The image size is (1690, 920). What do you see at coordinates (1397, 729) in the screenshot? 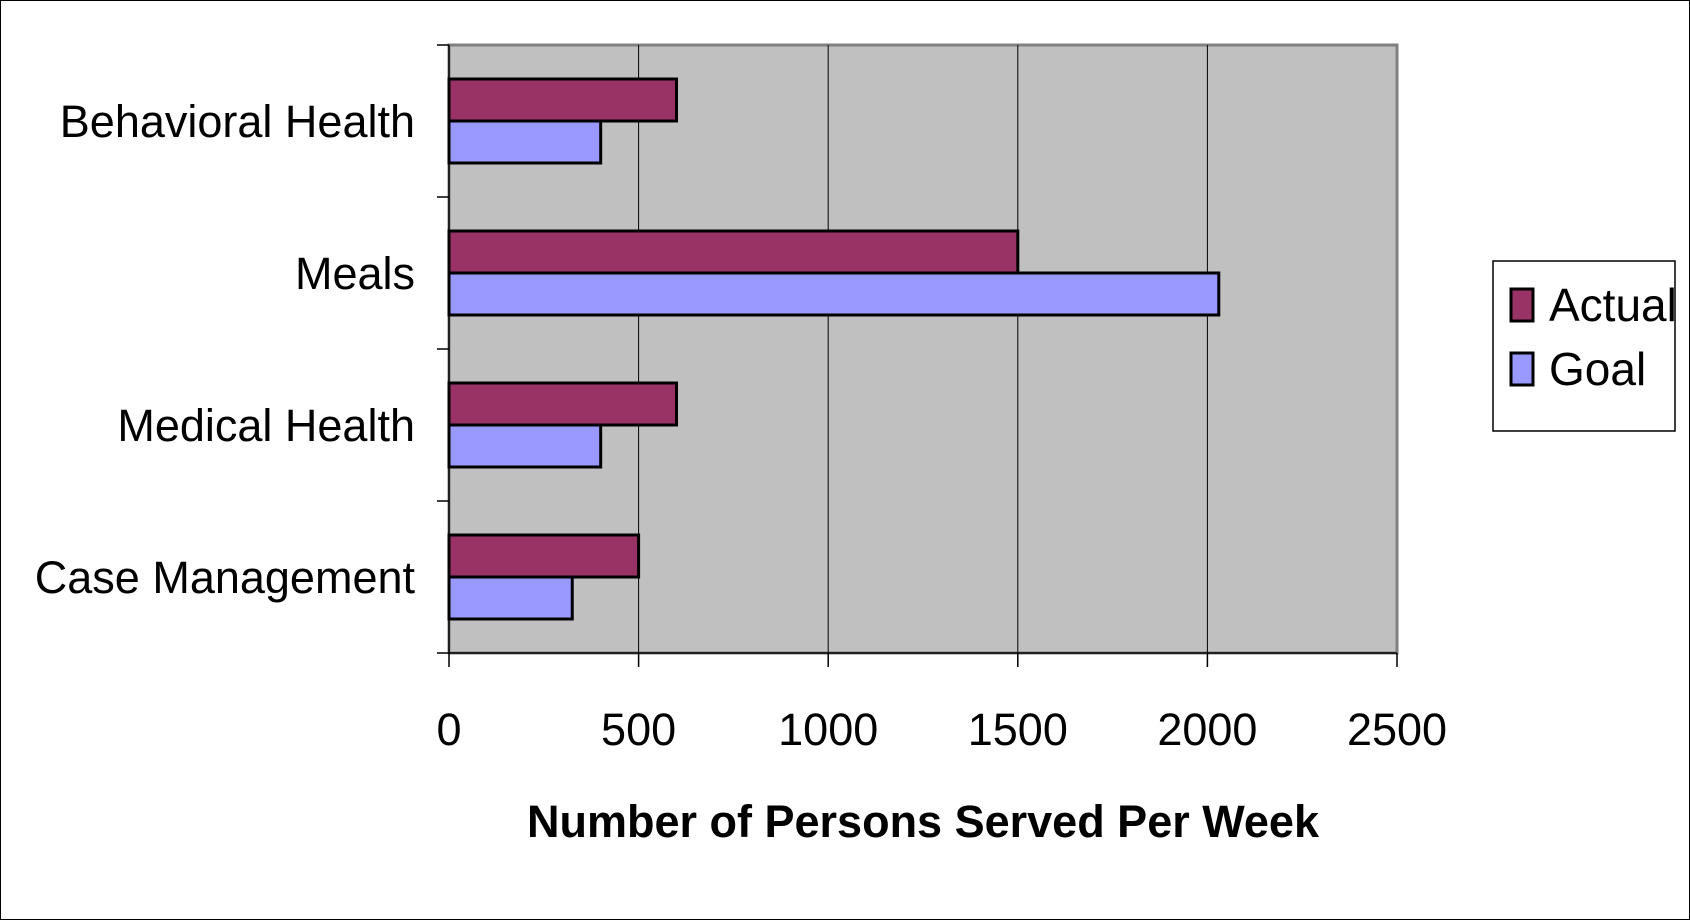
I see `x-tick-label: 2500` at bounding box center [1397, 729].